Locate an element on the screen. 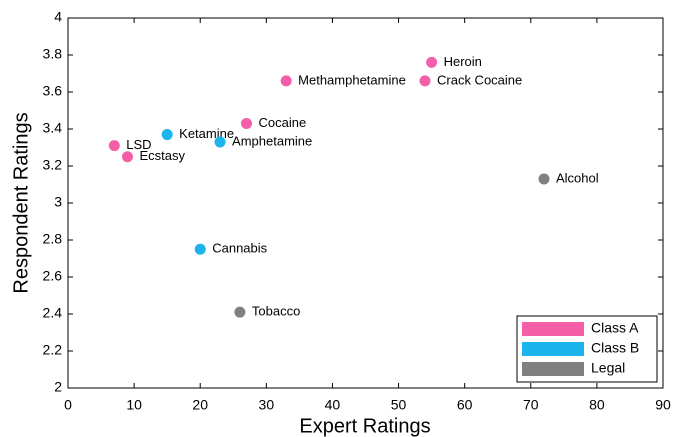 The height and width of the screenshot is (437, 675). y-tick-label: 4 is located at coordinates (58, 17).